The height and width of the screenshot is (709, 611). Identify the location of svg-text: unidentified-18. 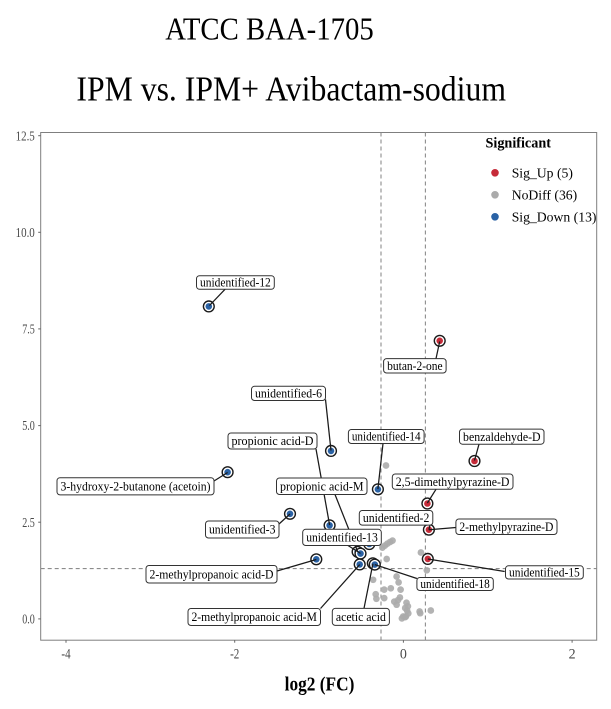
(454, 584).